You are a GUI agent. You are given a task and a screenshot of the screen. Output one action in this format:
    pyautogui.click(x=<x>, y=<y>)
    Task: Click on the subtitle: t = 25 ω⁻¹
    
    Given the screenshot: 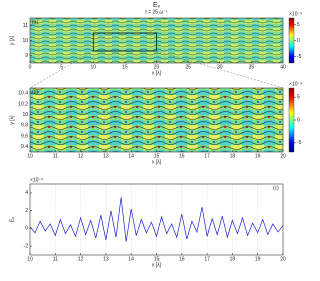 What is the action you would take?
    pyautogui.click(x=156, y=12)
    